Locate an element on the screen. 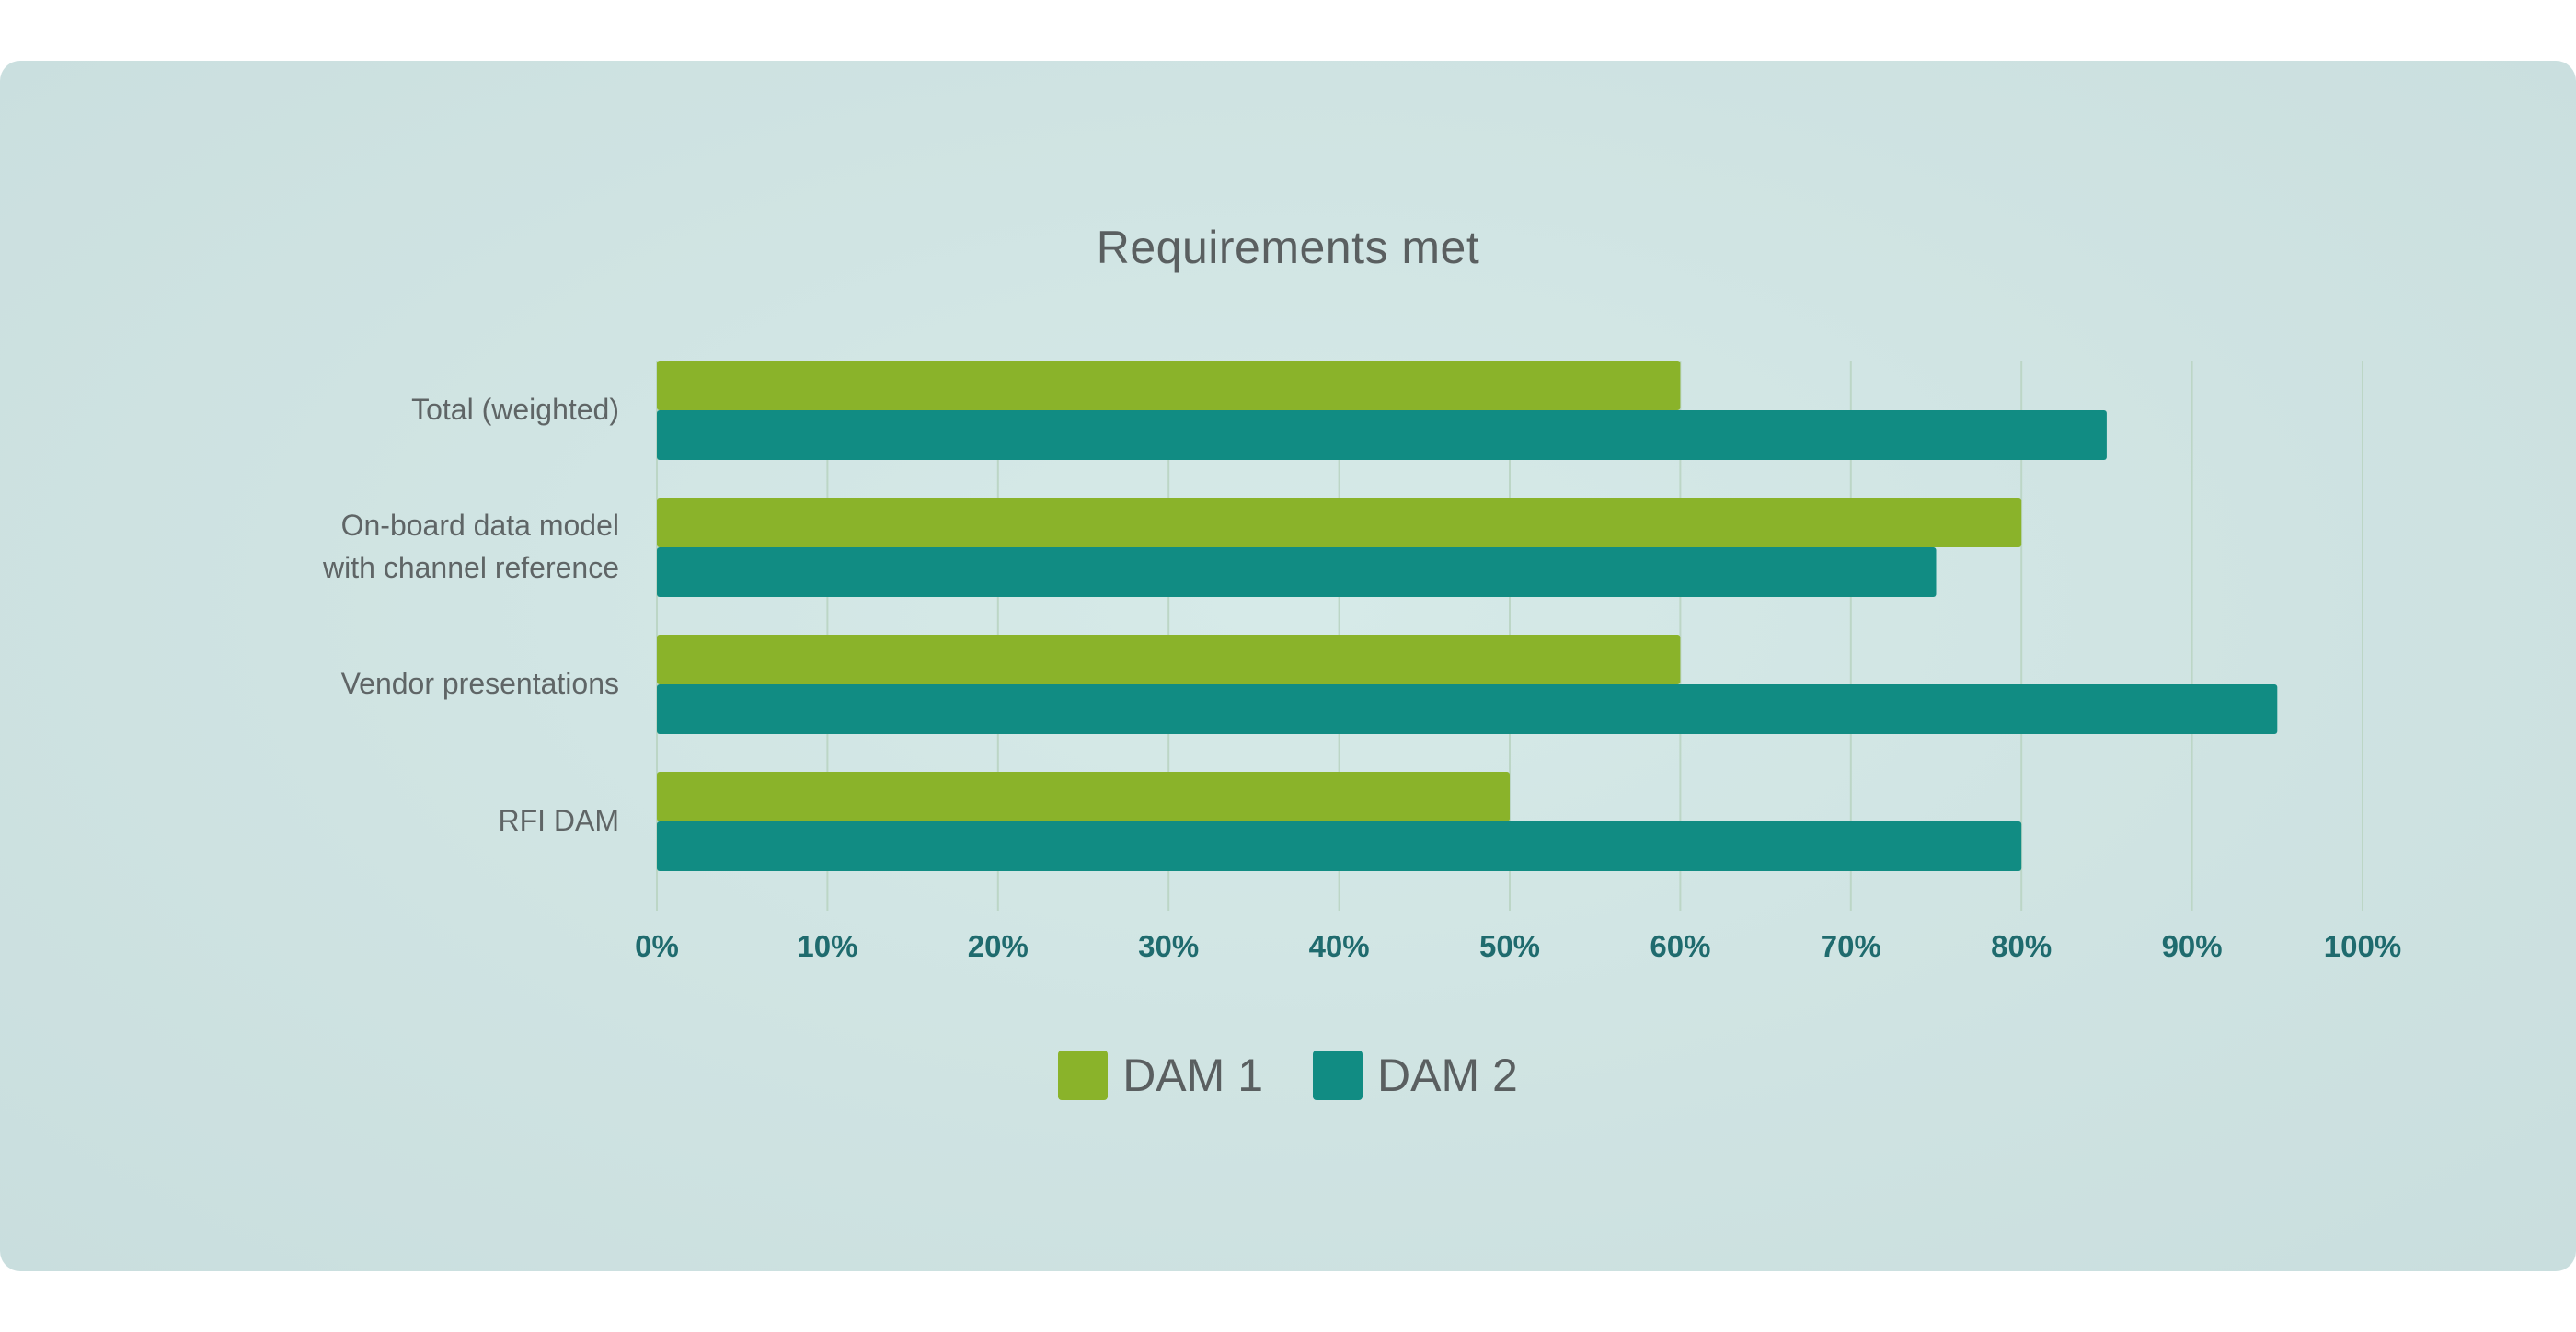  legend-item-dam1: DAM 1 is located at coordinates (1160, 1075).